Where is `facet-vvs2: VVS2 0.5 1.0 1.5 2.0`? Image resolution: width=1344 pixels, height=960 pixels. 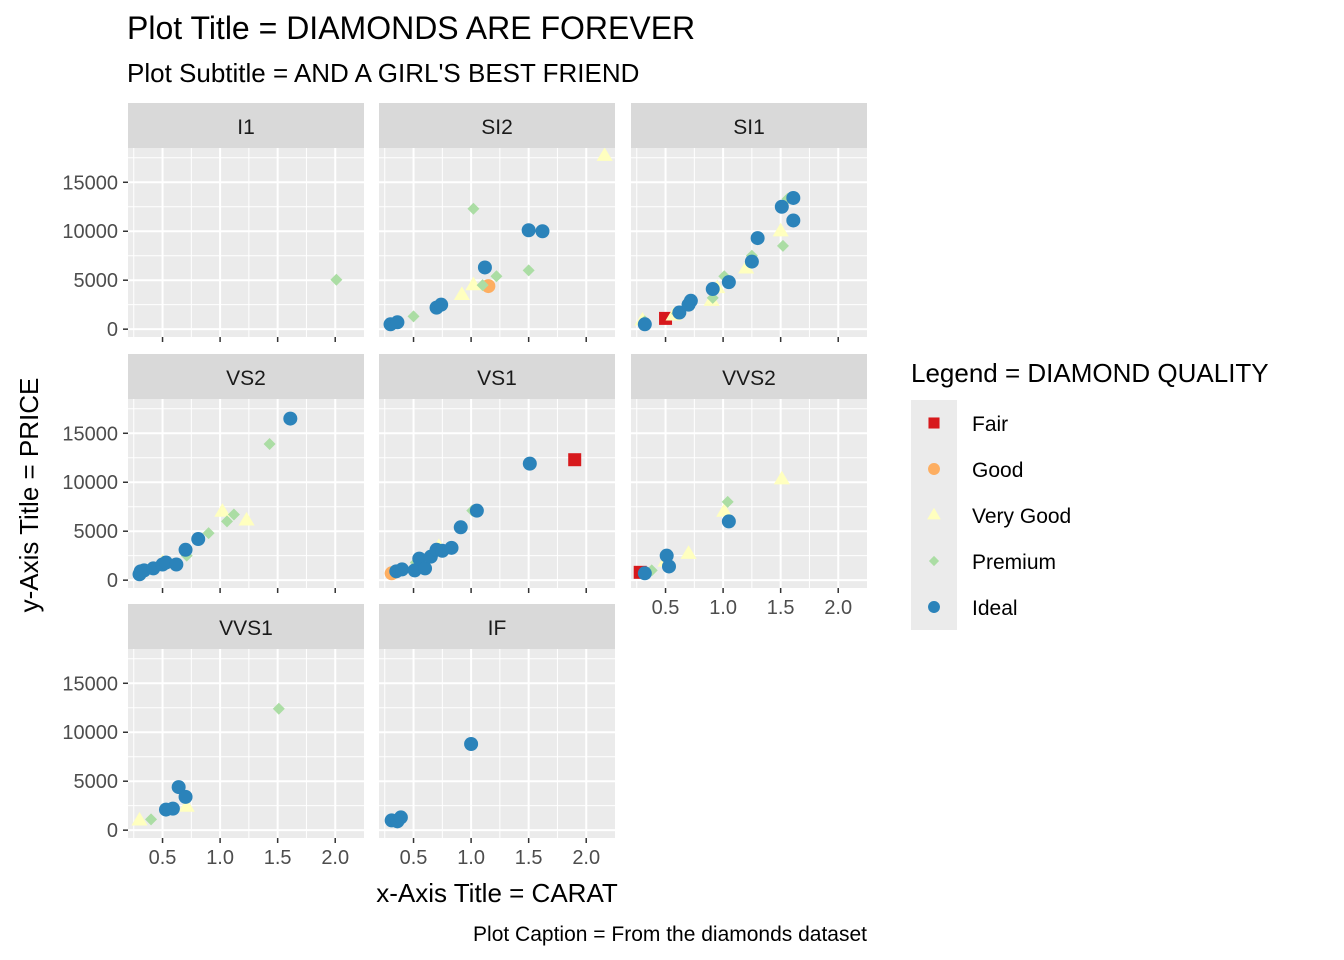 facet-vvs2: VVS2 0.5 1.0 1.5 2.0 is located at coordinates (749, 486).